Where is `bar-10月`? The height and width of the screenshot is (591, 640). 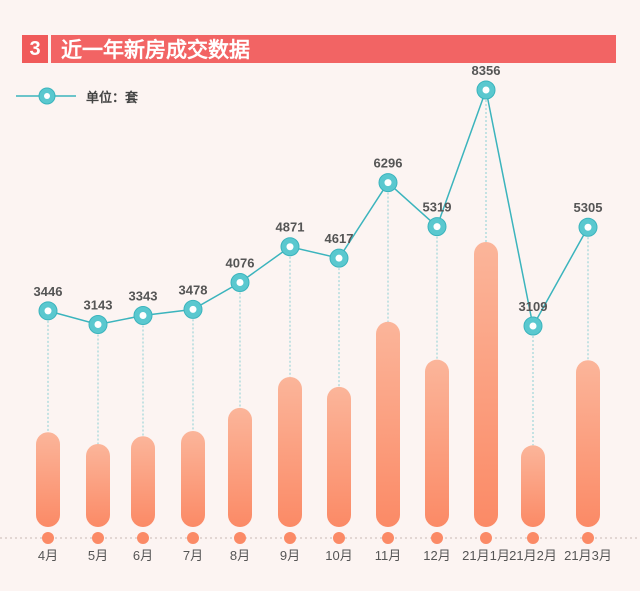
bar-10月 is located at coordinates (339, 456).